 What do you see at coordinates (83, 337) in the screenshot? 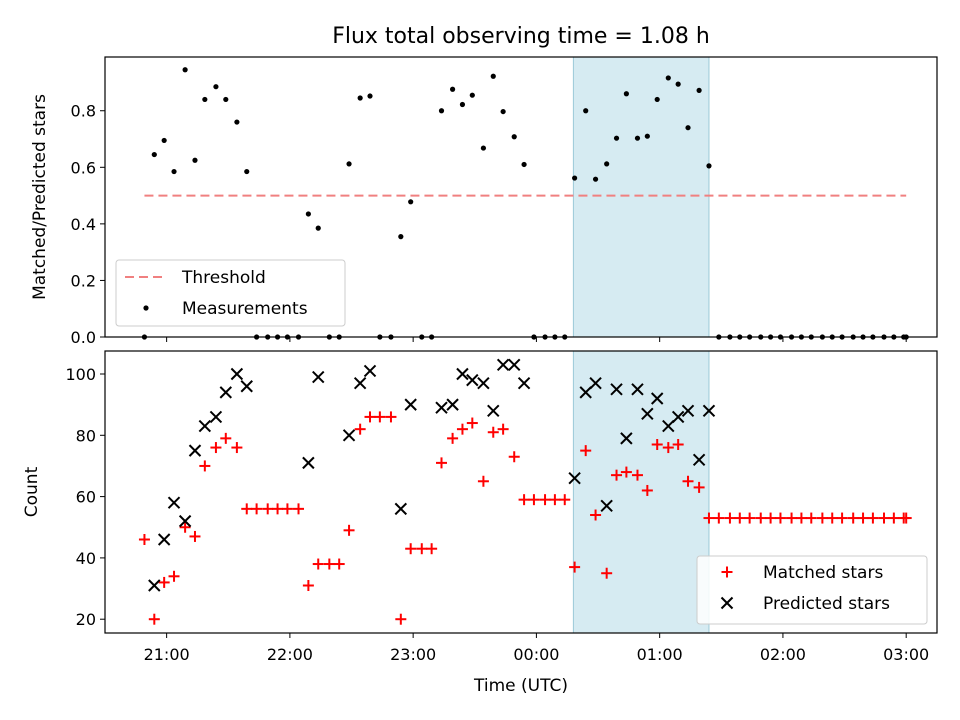
I see `top-ytick-label: 0.0` at bounding box center [83, 337].